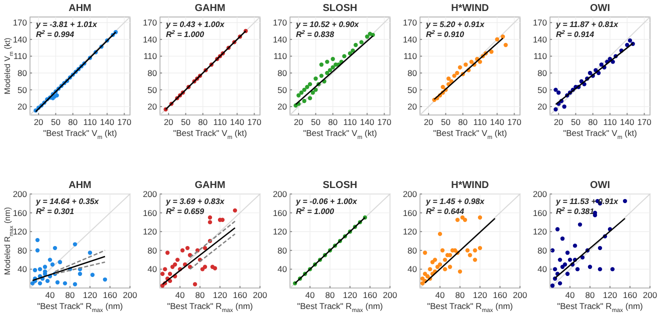  Describe the element at coordinates (455, 201) in the screenshot. I see `annotation: y = 1.45 + 0.98x` at that location.